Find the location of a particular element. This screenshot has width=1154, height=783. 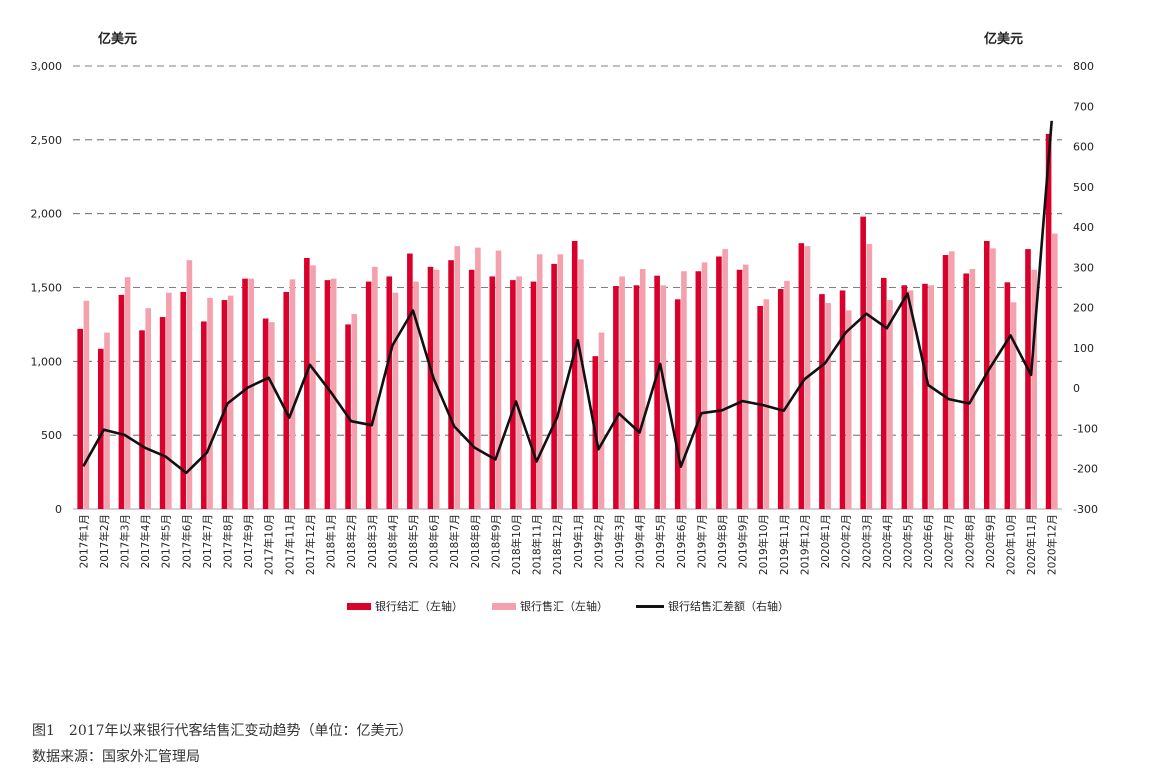

x-tick-label: 2017年1月 is located at coordinates (83, 541).